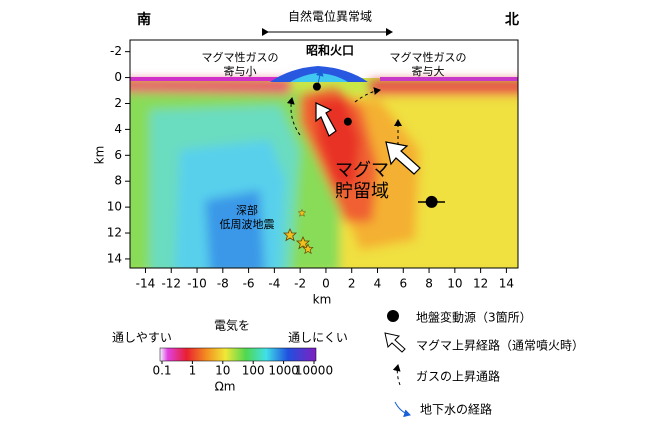 This screenshot has height=429, width=650. Describe the element at coordinates (223, 284) in the screenshot. I see `x-tick-label: -8` at that location.